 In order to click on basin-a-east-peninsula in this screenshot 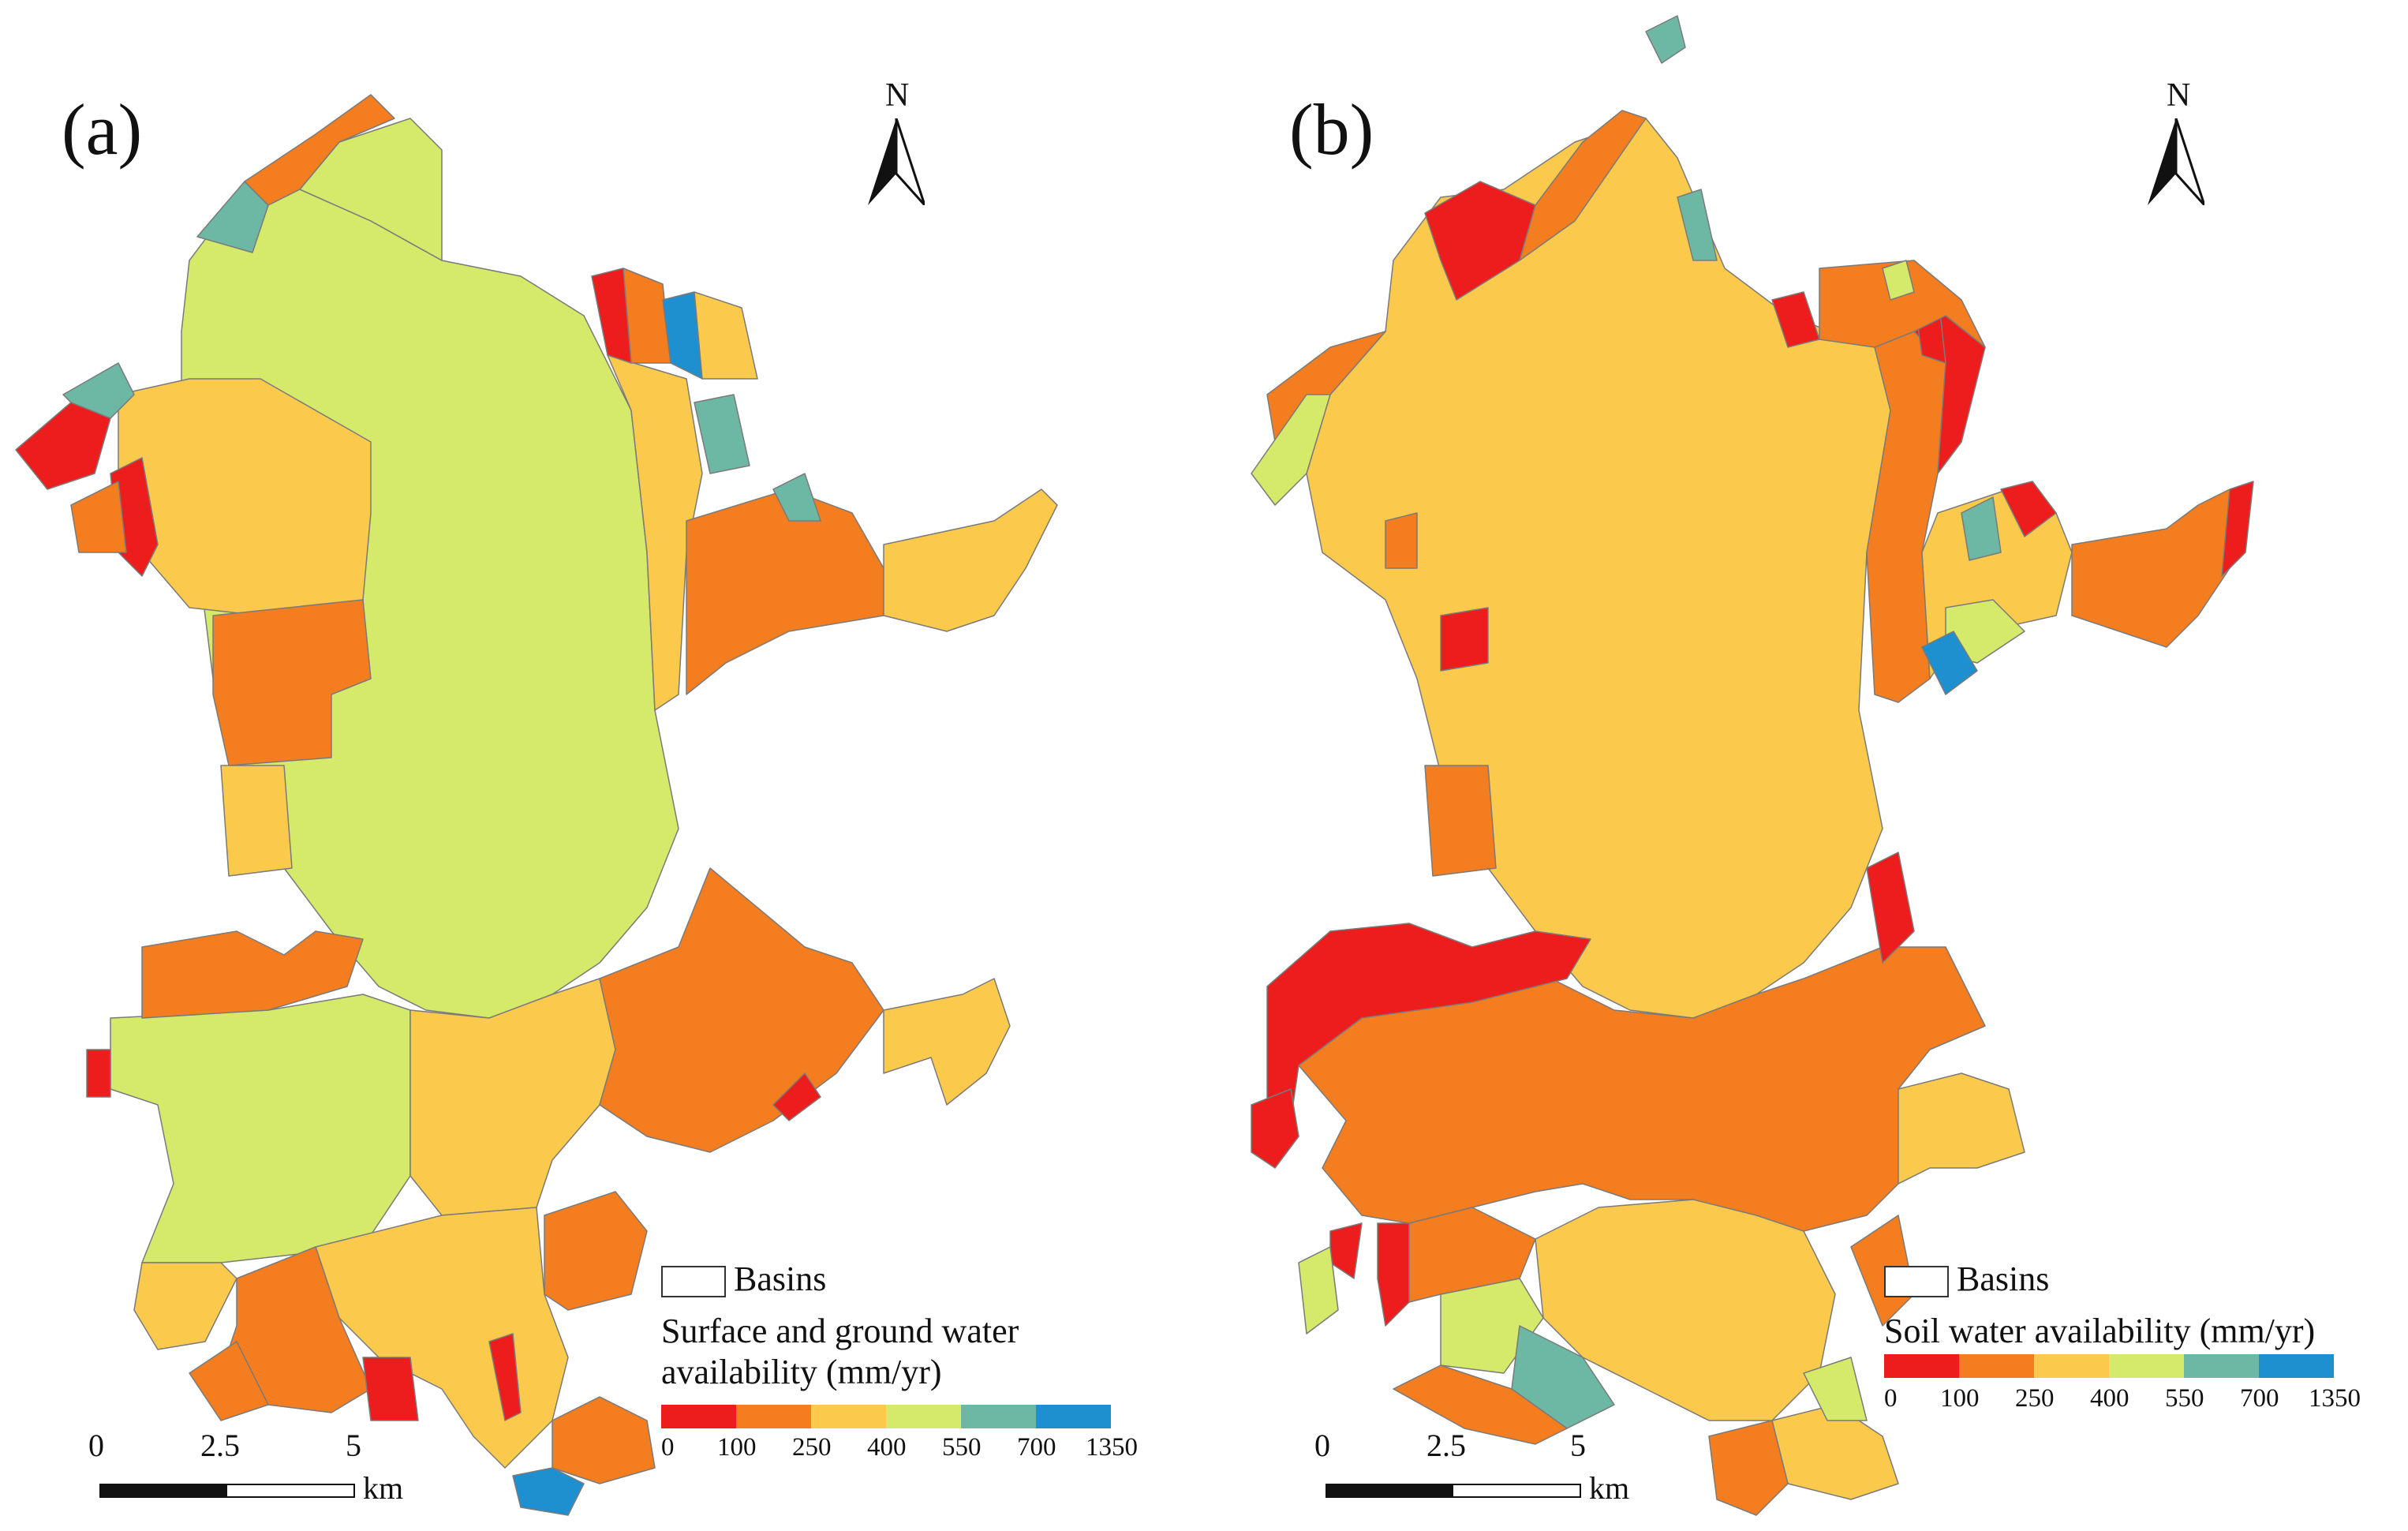, I will do `click(785, 591)`.